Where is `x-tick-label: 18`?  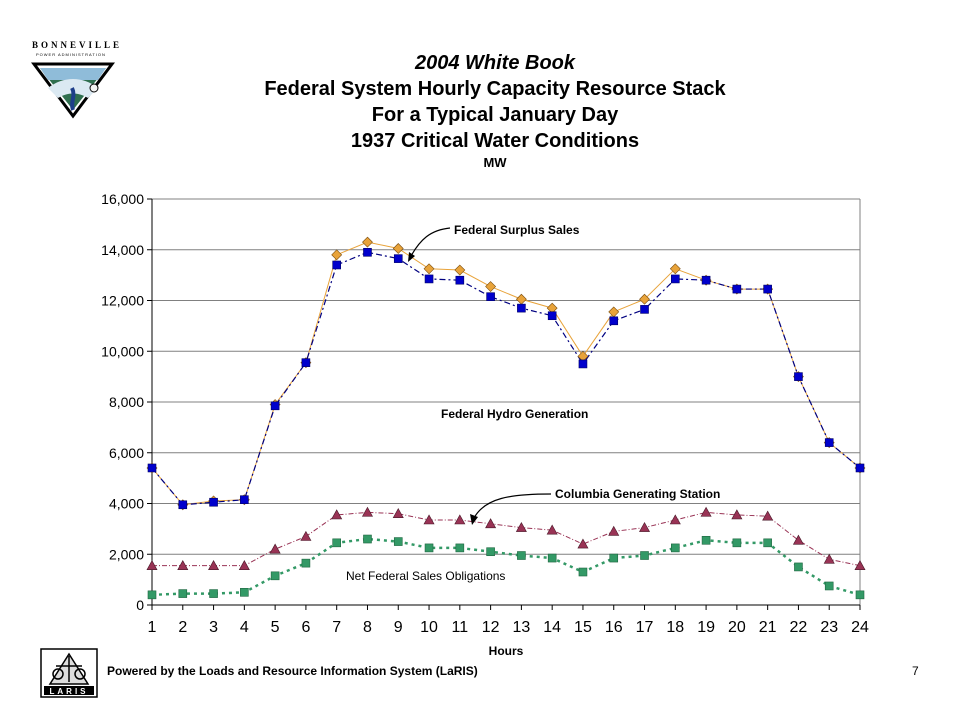
x-tick-label: 18 is located at coordinates (675, 627).